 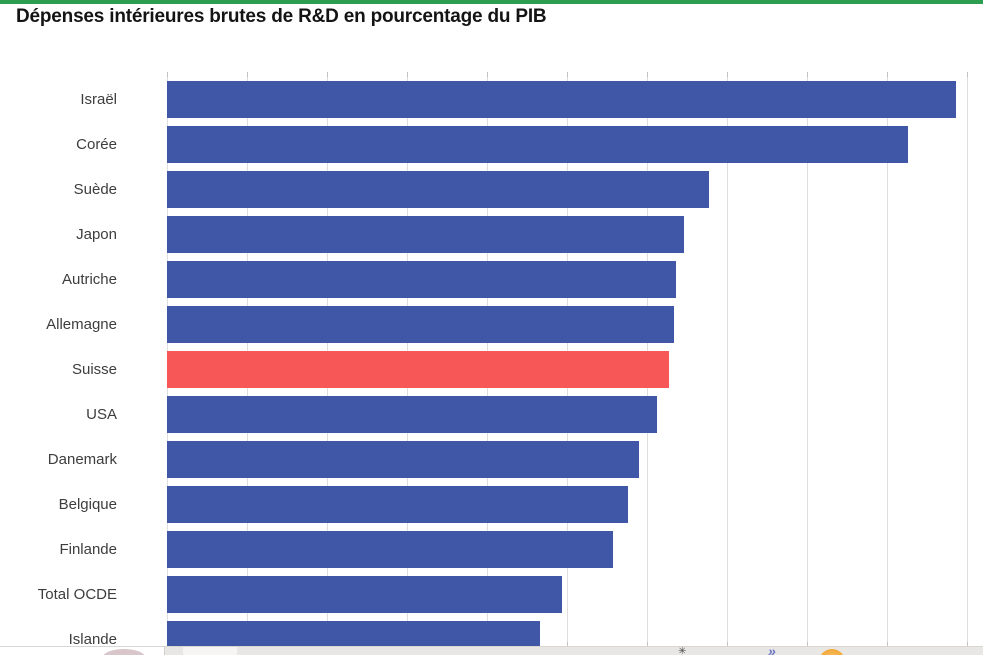 I want to click on bottom-left-tab, so click(x=82, y=651).